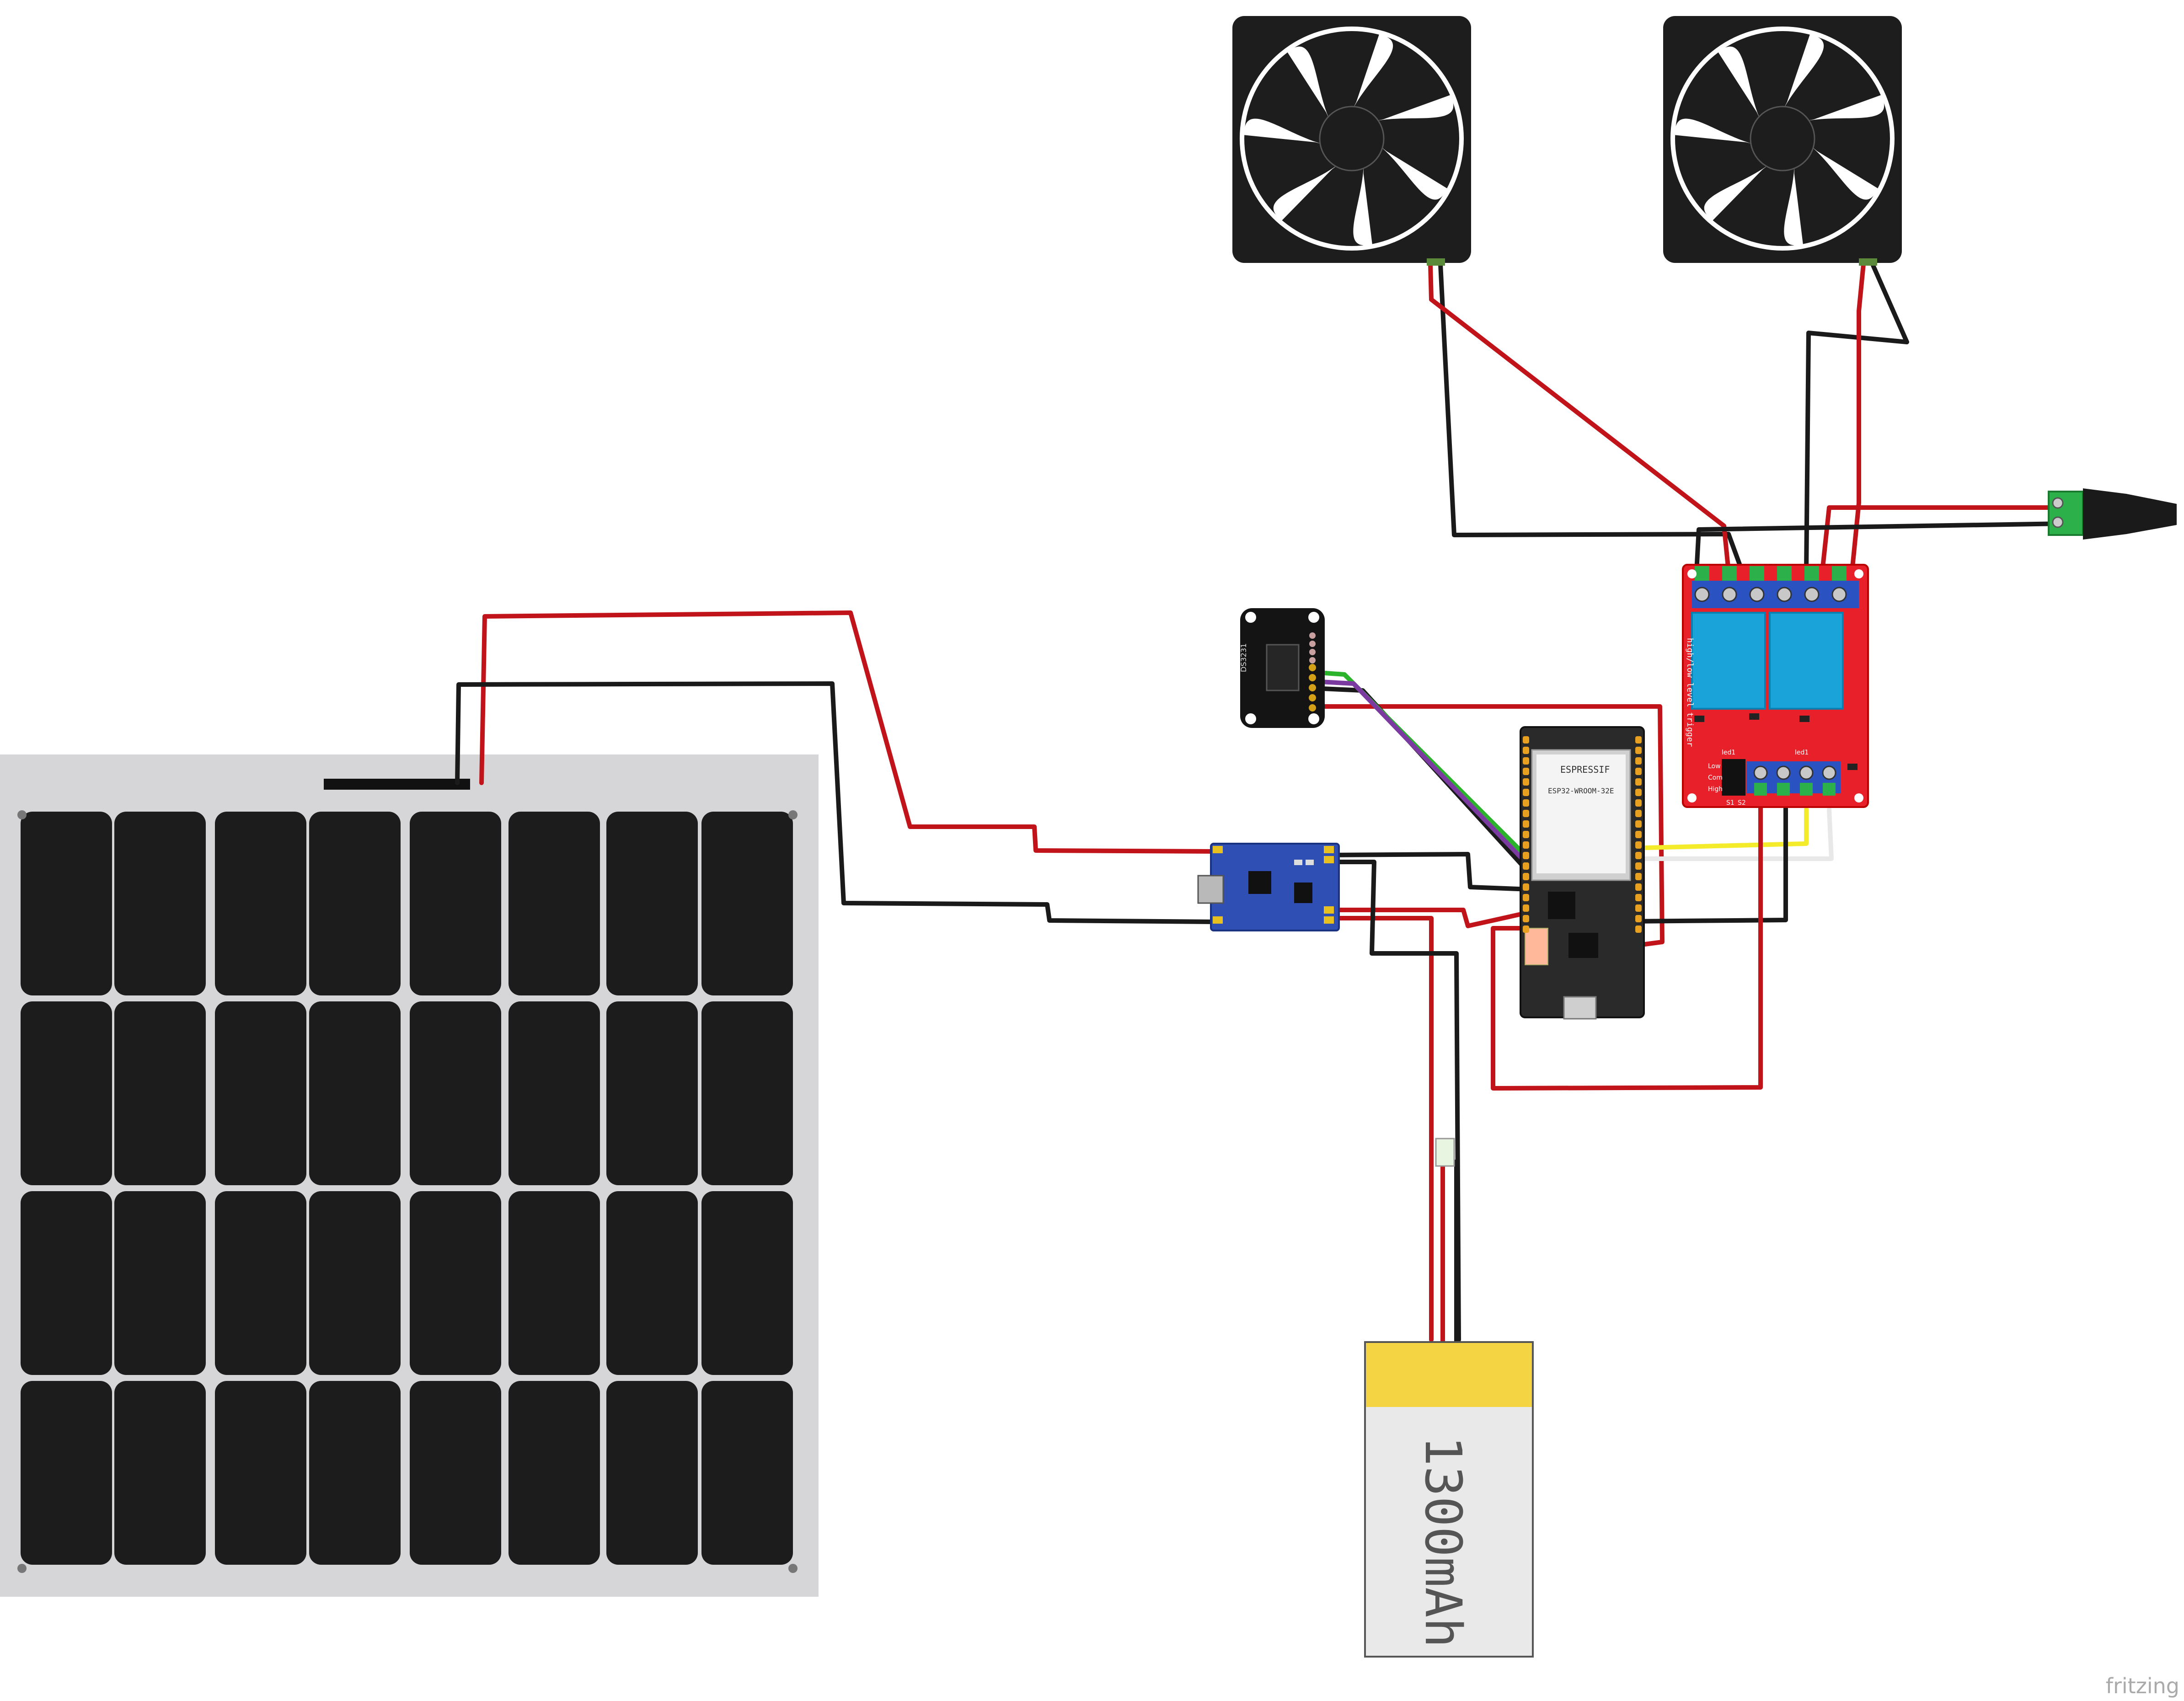 This screenshot has height=1701, width=2184. Describe the element at coordinates (1449, 1375) in the screenshot. I see `battery-label-band` at that location.